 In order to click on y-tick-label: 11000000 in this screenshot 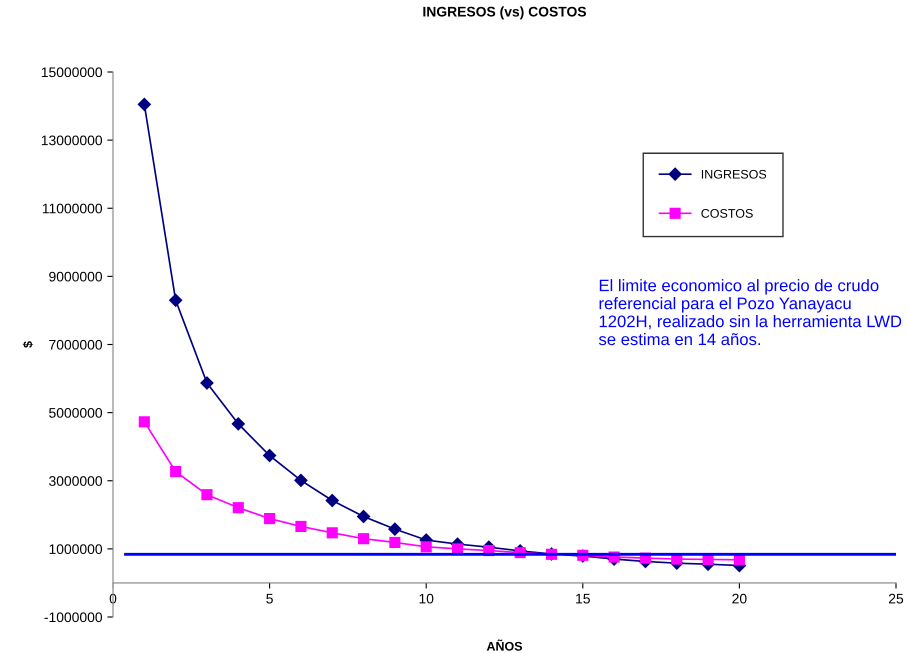, I will do `click(72, 209)`.